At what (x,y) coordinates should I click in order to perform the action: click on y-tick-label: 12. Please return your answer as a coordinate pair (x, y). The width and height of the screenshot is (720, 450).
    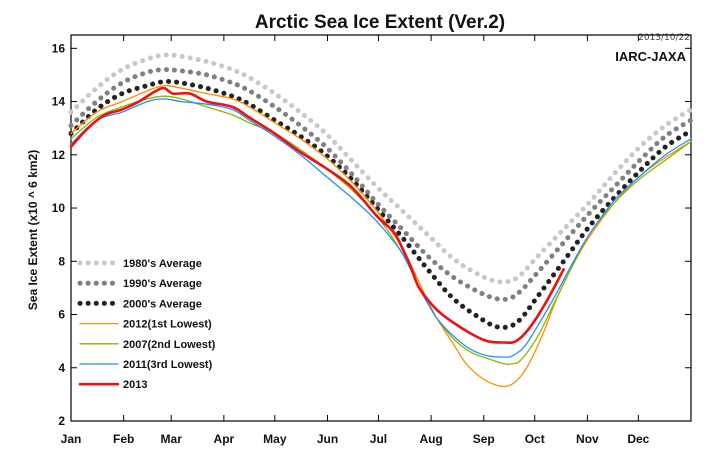
    Looking at the image, I should click on (59, 155).